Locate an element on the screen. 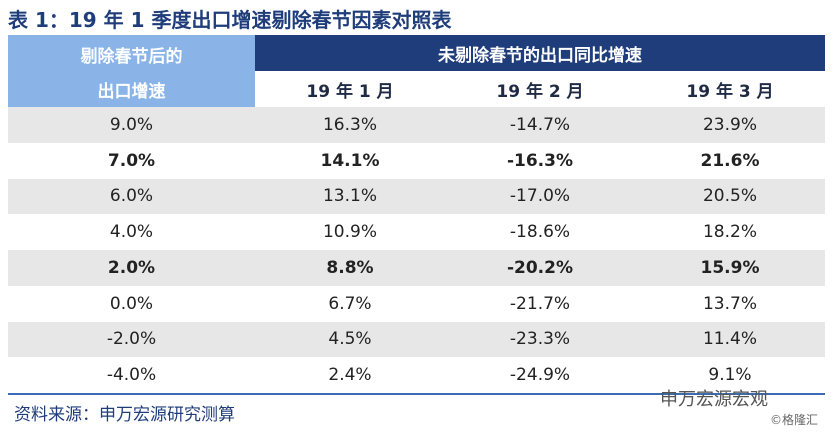  table-cell: 7.0% is located at coordinates (131, 160).